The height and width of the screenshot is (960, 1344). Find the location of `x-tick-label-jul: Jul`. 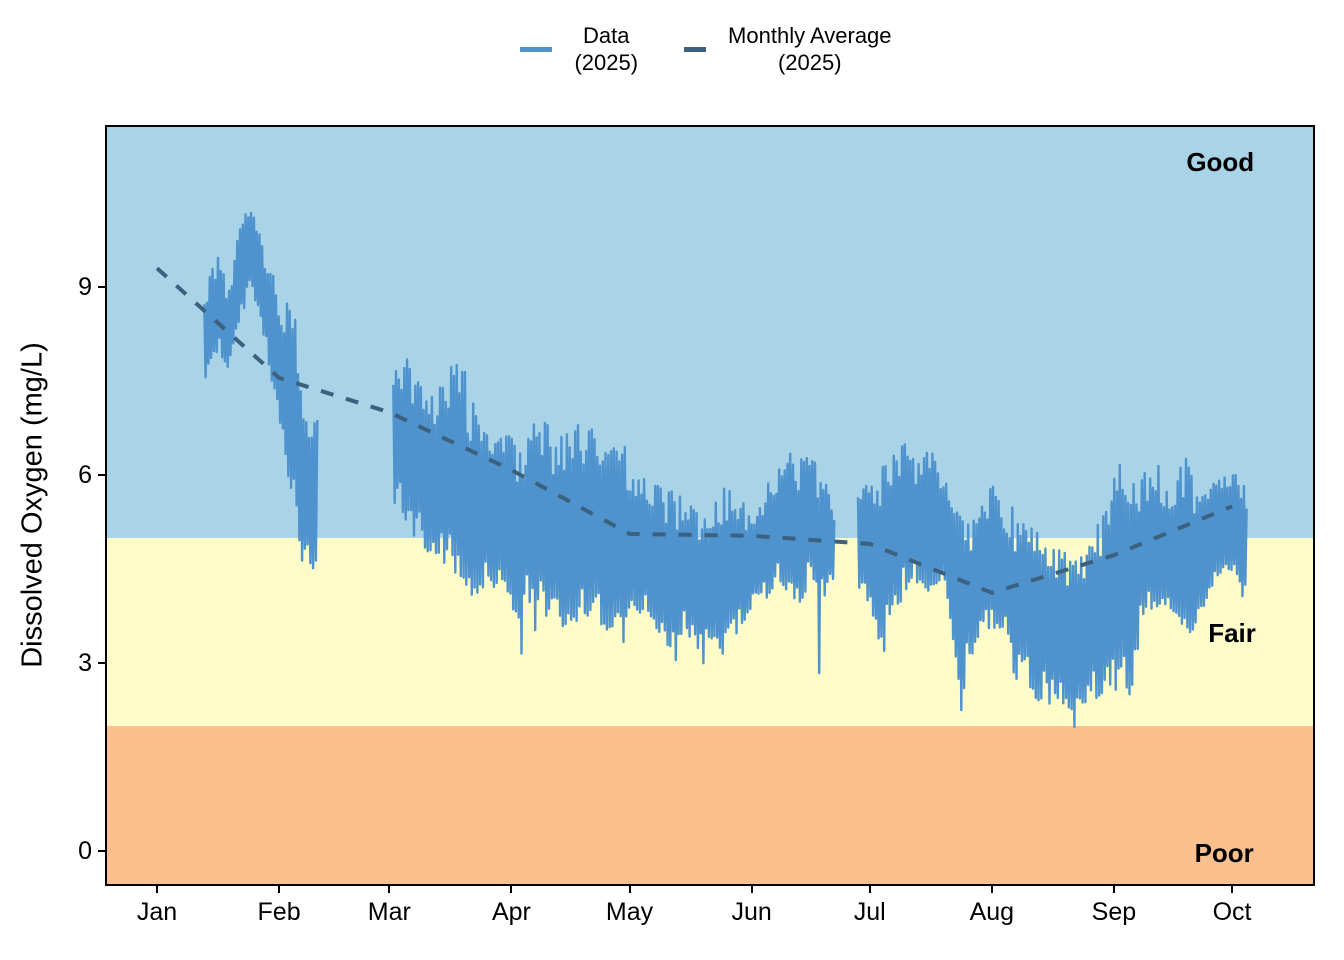

x-tick-label-jul: Jul is located at coordinates (869, 912).